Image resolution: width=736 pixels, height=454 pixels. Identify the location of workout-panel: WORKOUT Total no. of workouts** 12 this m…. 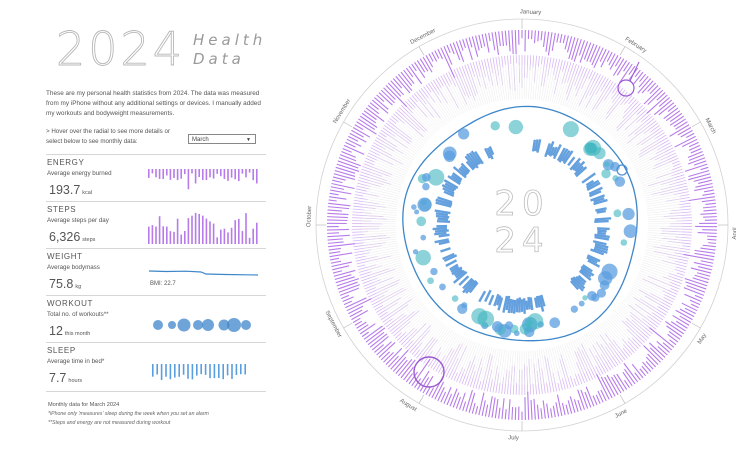
(156, 318).